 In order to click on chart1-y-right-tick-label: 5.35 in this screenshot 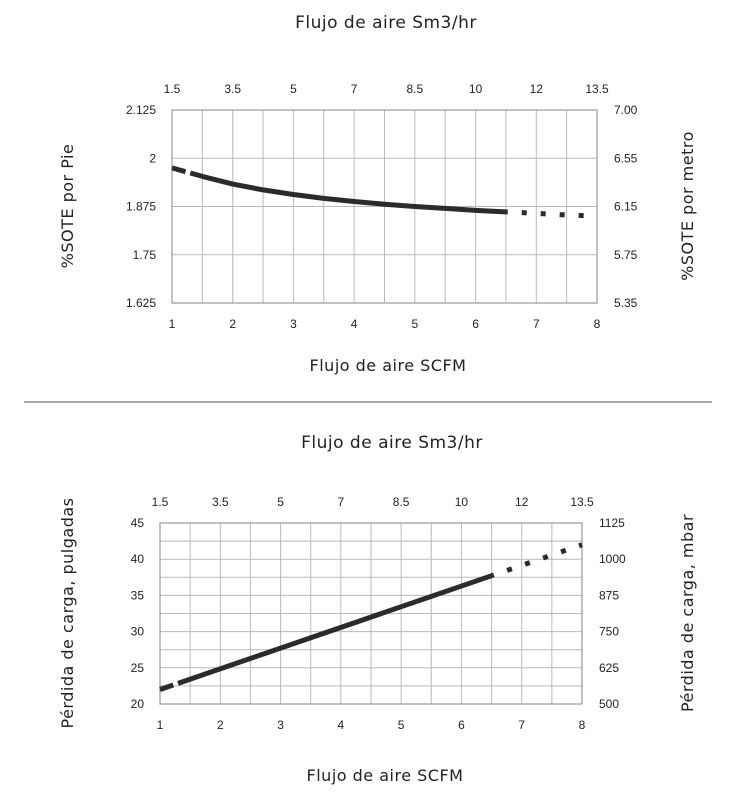, I will do `click(626, 303)`.